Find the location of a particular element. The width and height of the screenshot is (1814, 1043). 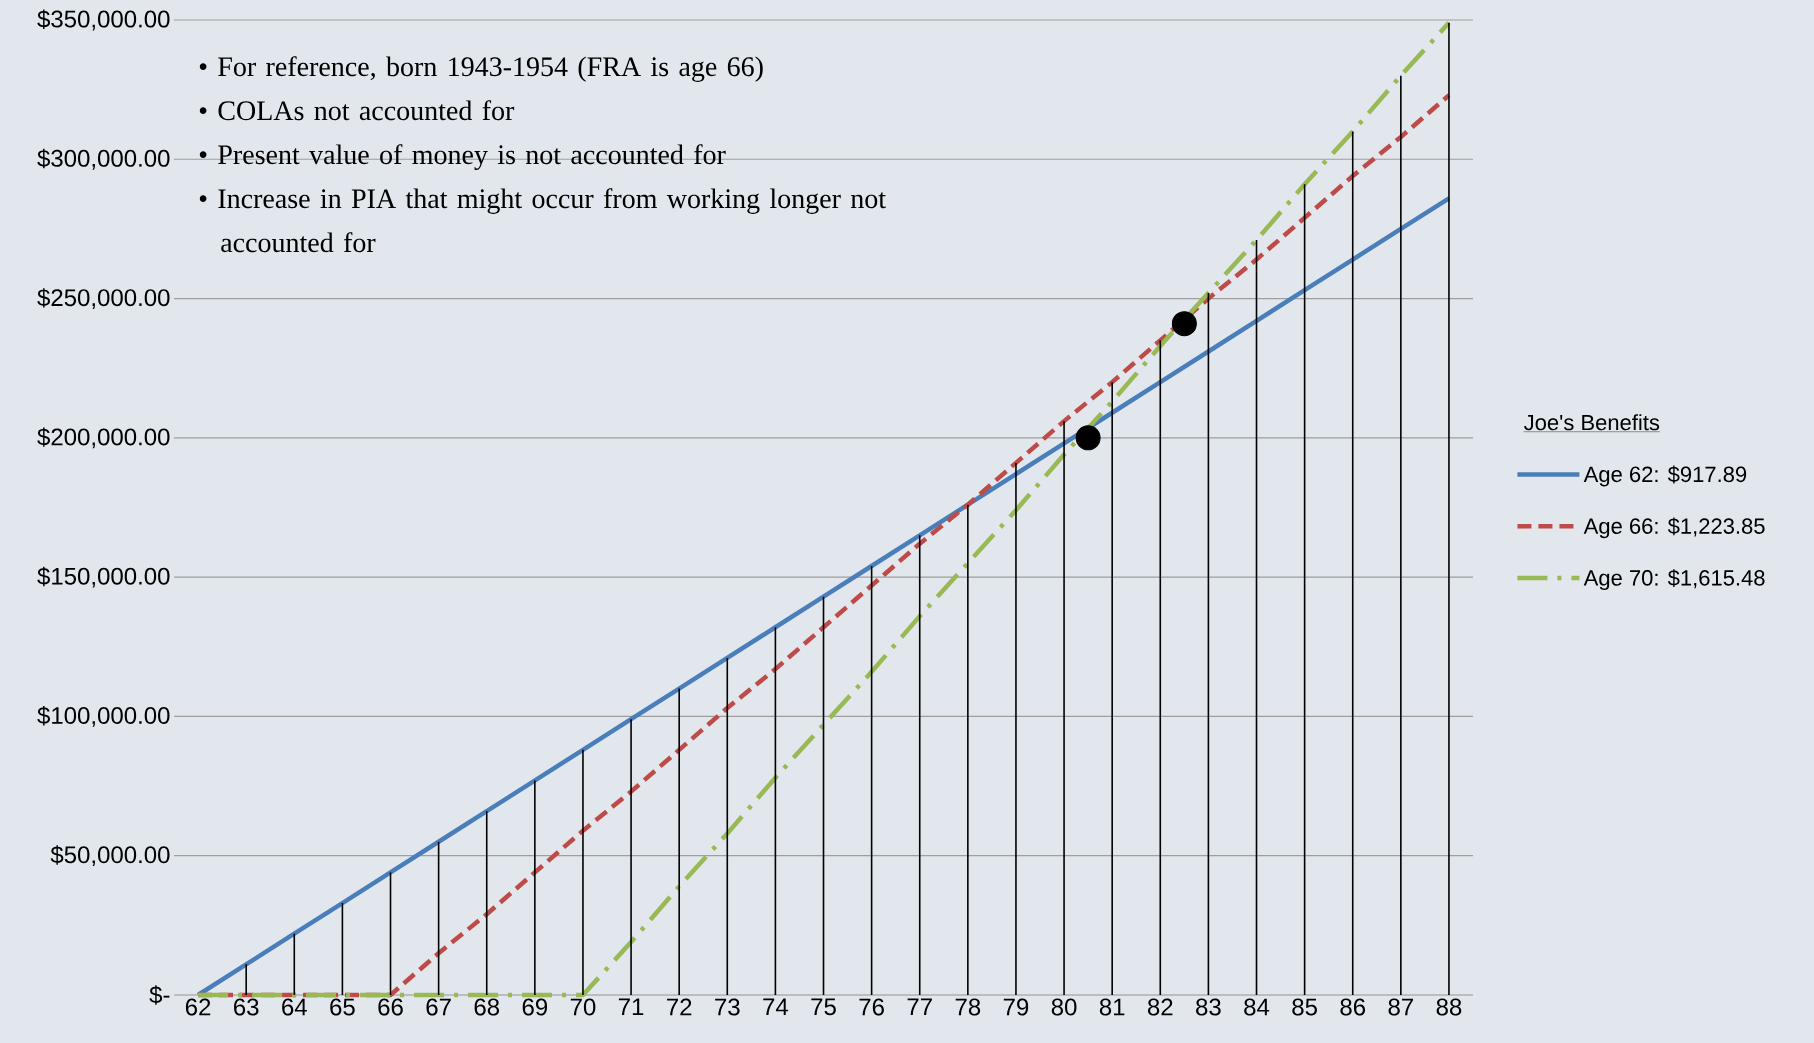

x-tick-label: 70 is located at coordinates (583, 1007).